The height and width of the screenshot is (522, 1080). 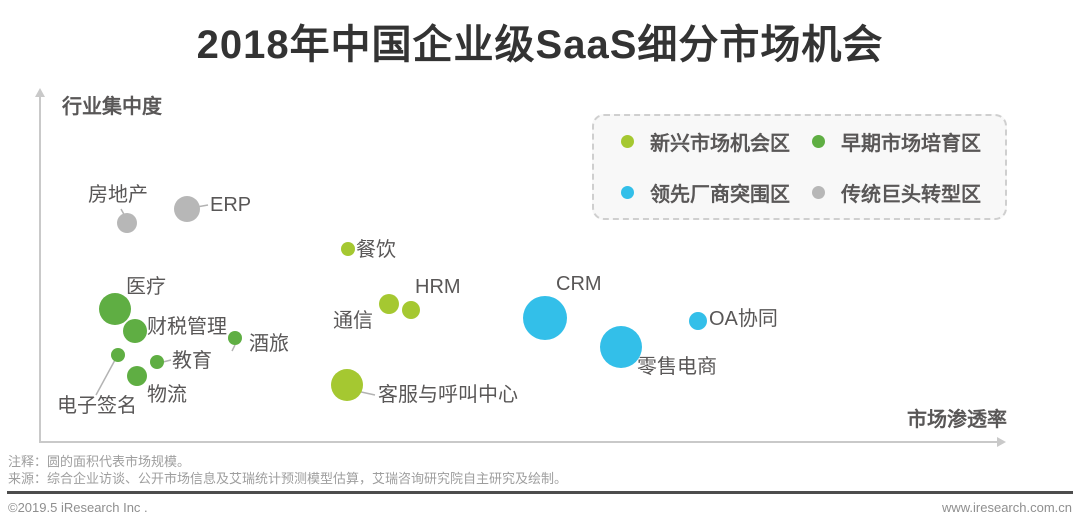 I want to click on bubble-hrm, so click(x=411, y=310).